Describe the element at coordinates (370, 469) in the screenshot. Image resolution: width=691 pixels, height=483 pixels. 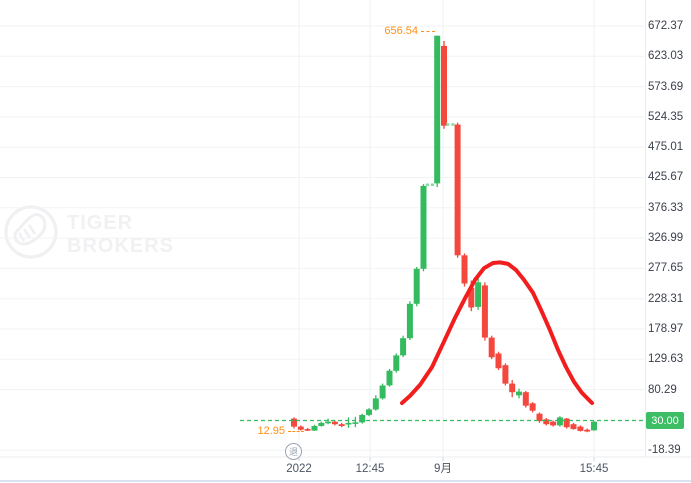
I see `x-axis-tick-label: 12:45` at that location.